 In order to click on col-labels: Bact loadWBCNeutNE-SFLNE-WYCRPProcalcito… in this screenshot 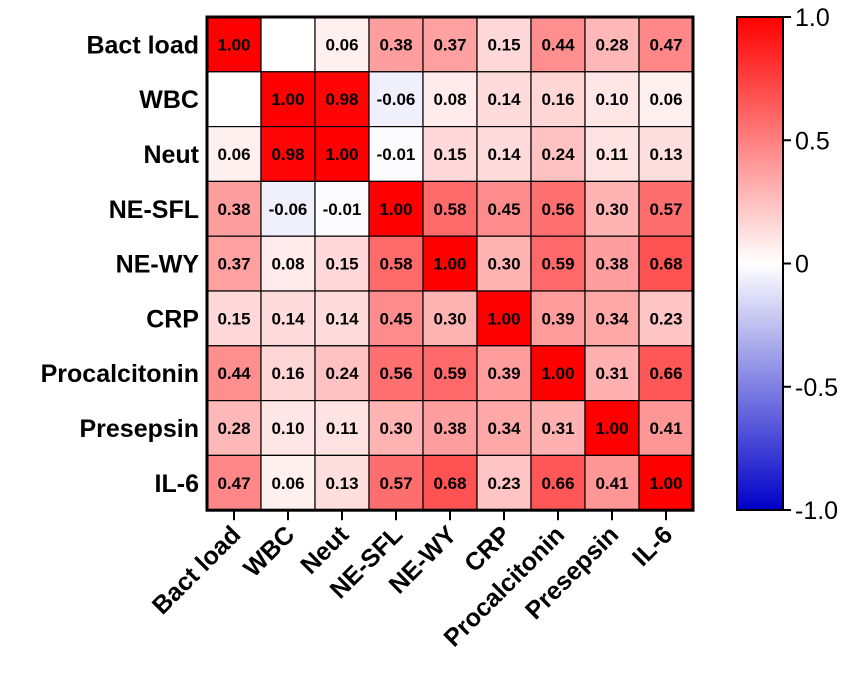, I will do `click(412, 586)`.